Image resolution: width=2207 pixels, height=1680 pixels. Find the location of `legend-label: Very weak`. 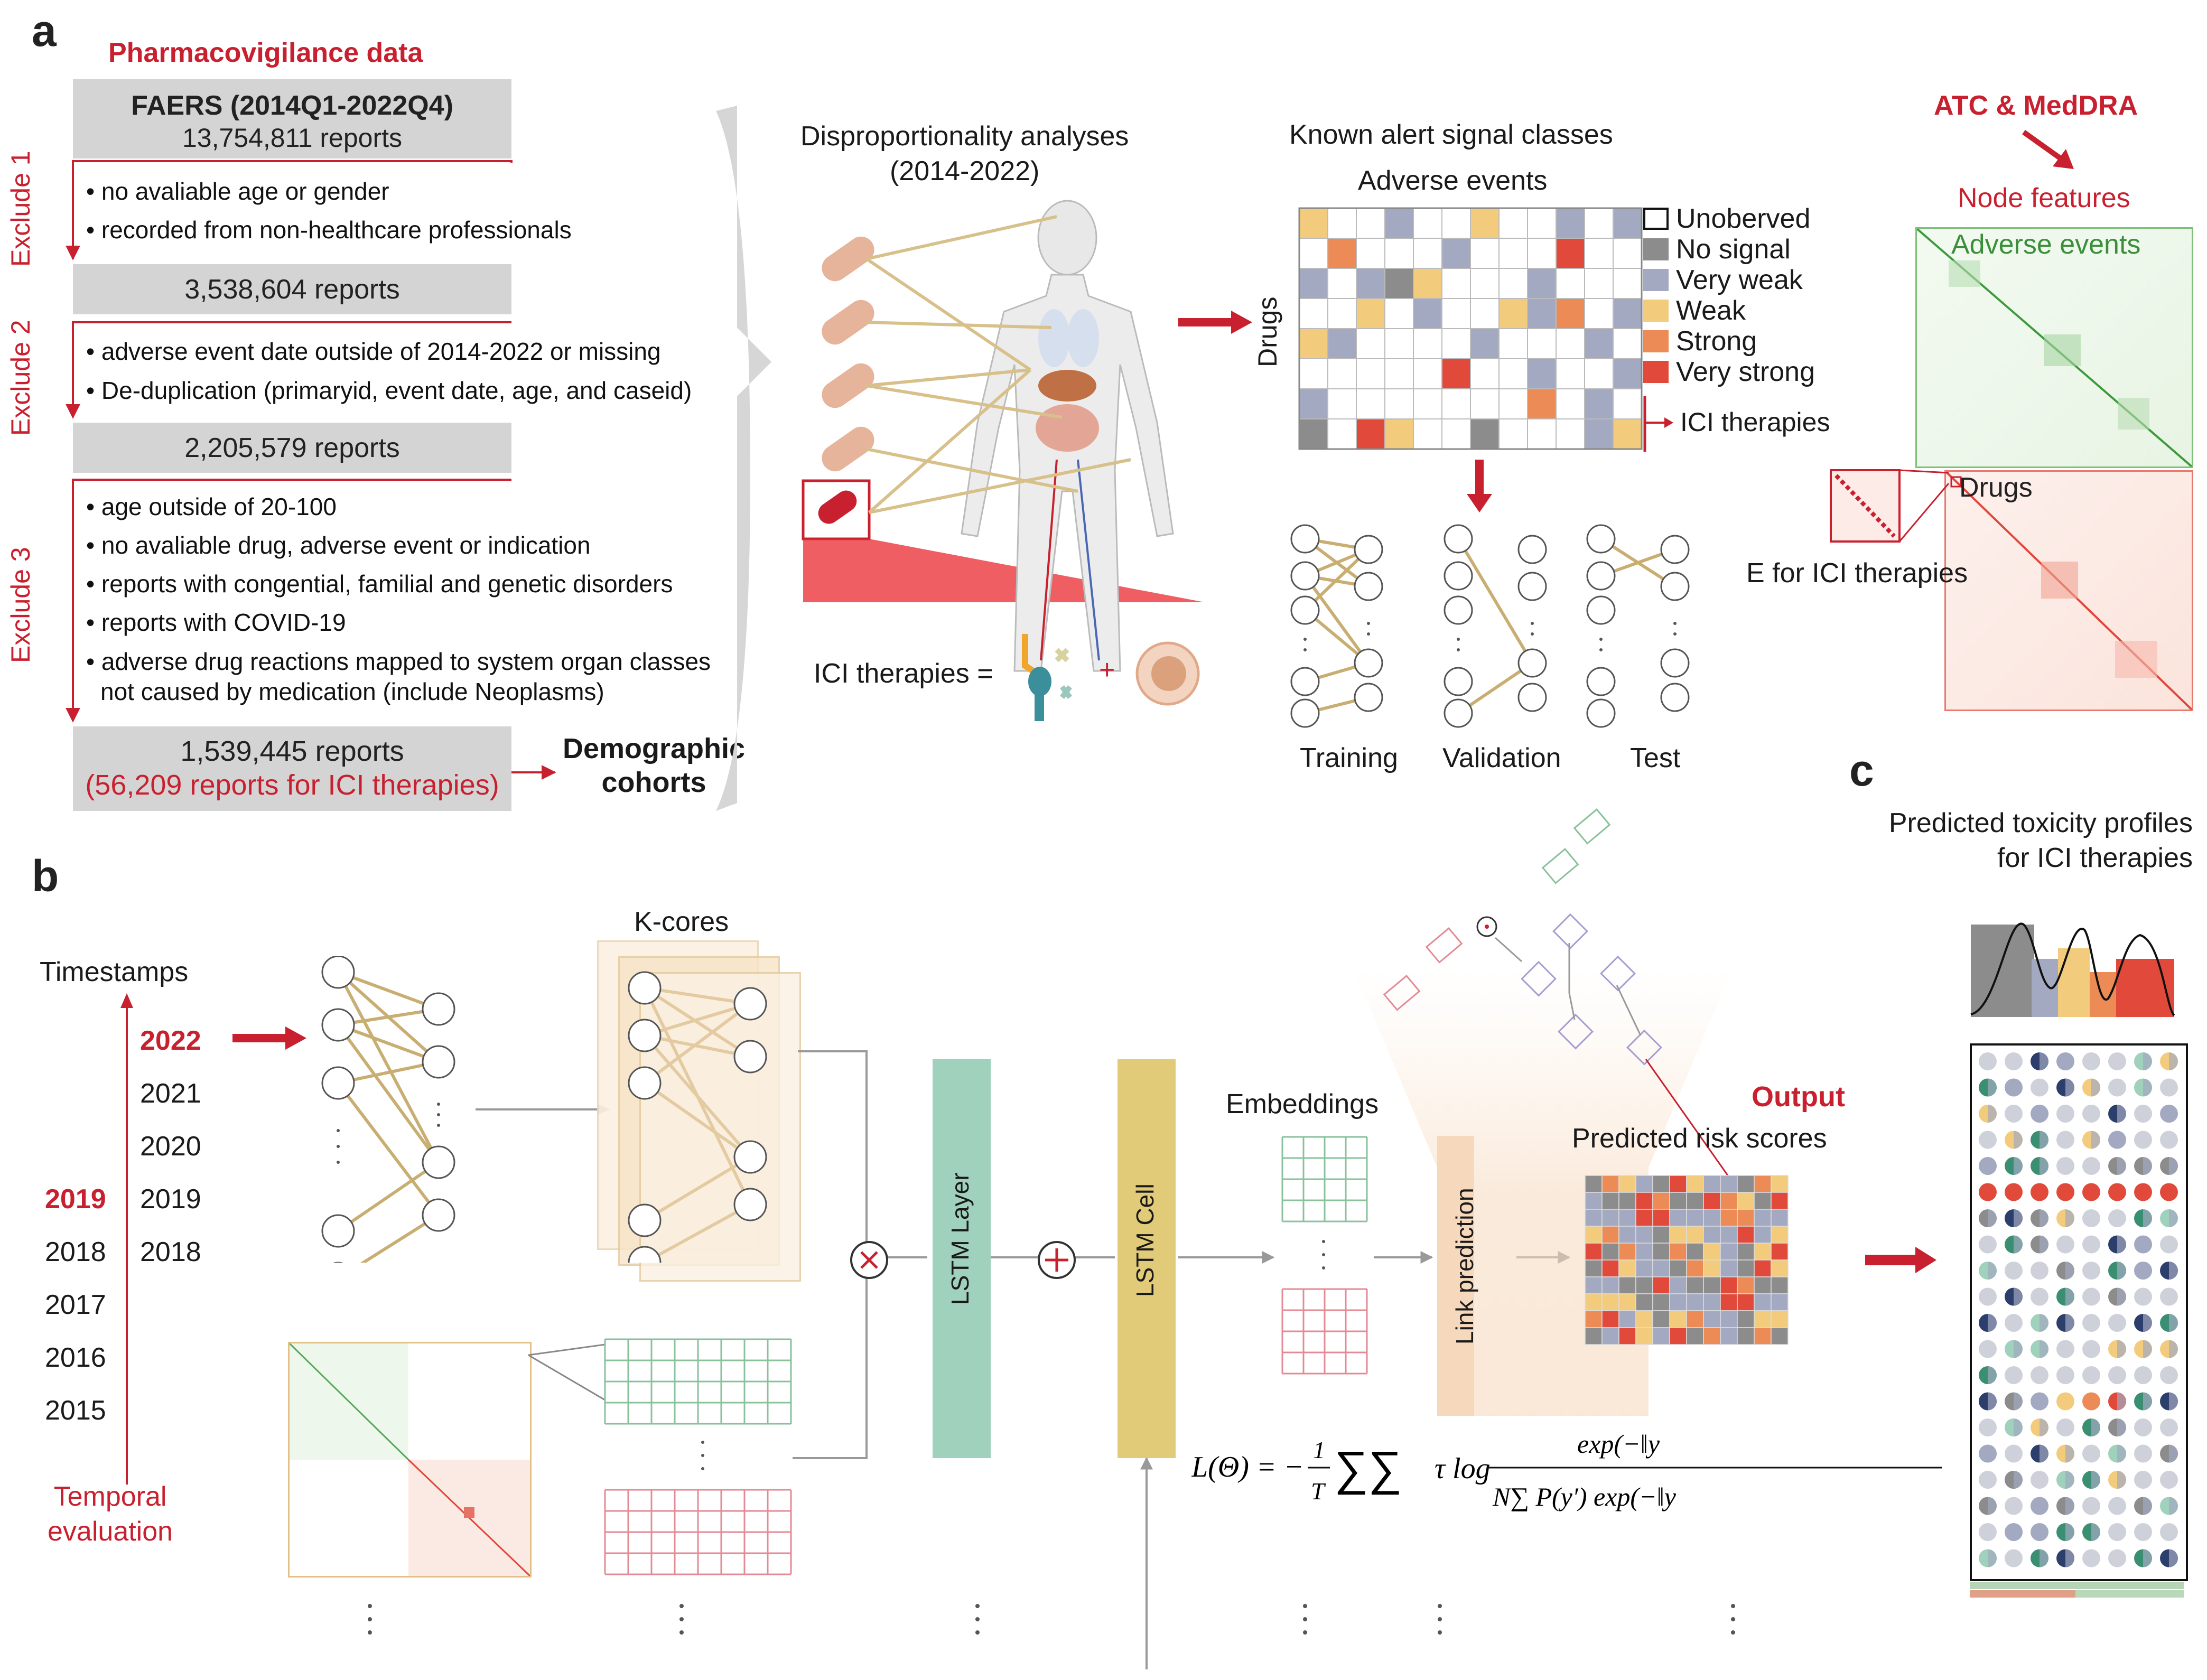

legend-label: Very weak is located at coordinates (1740, 280).